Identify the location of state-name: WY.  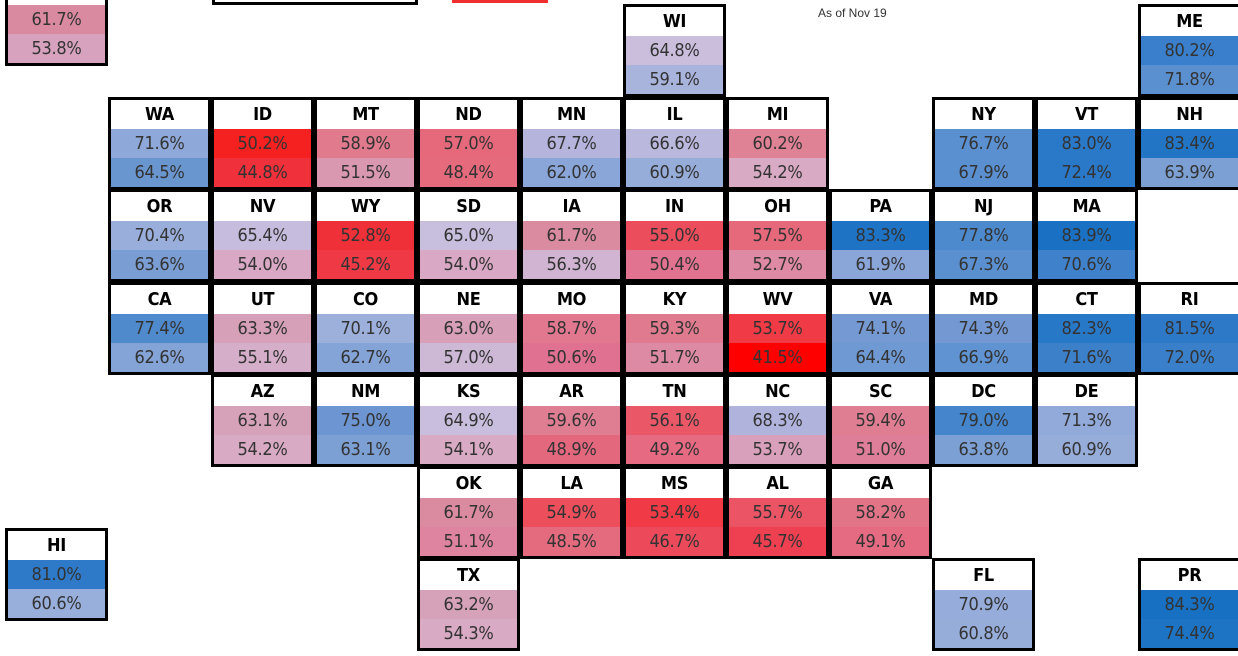
(365, 206).